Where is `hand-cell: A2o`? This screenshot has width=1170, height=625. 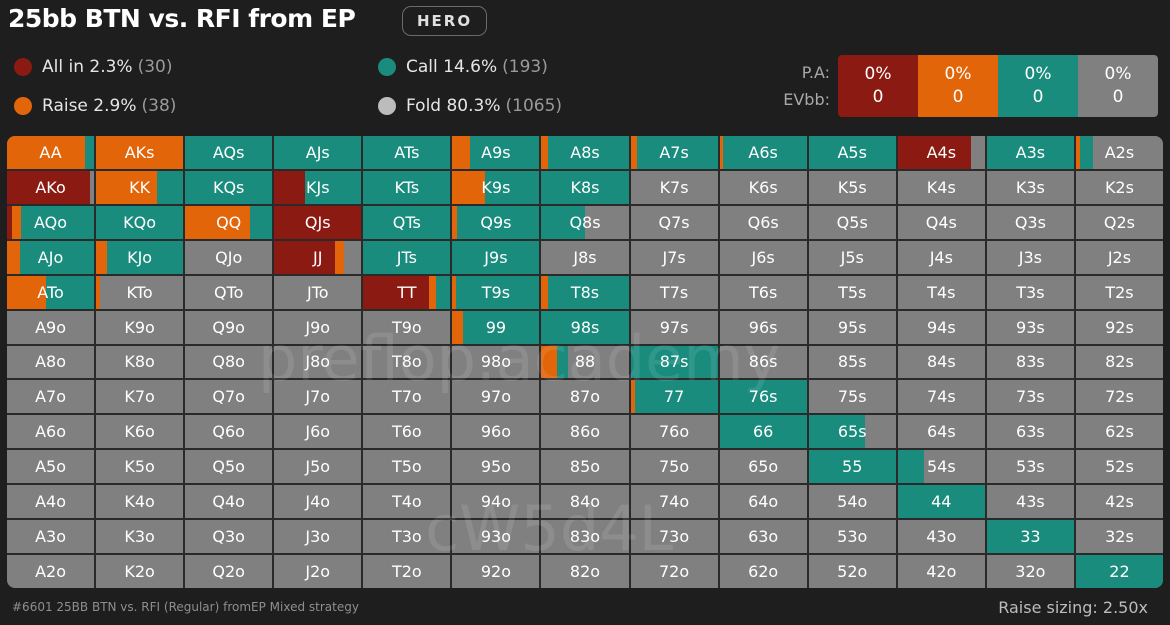 hand-cell: A2o is located at coordinates (51, 571).